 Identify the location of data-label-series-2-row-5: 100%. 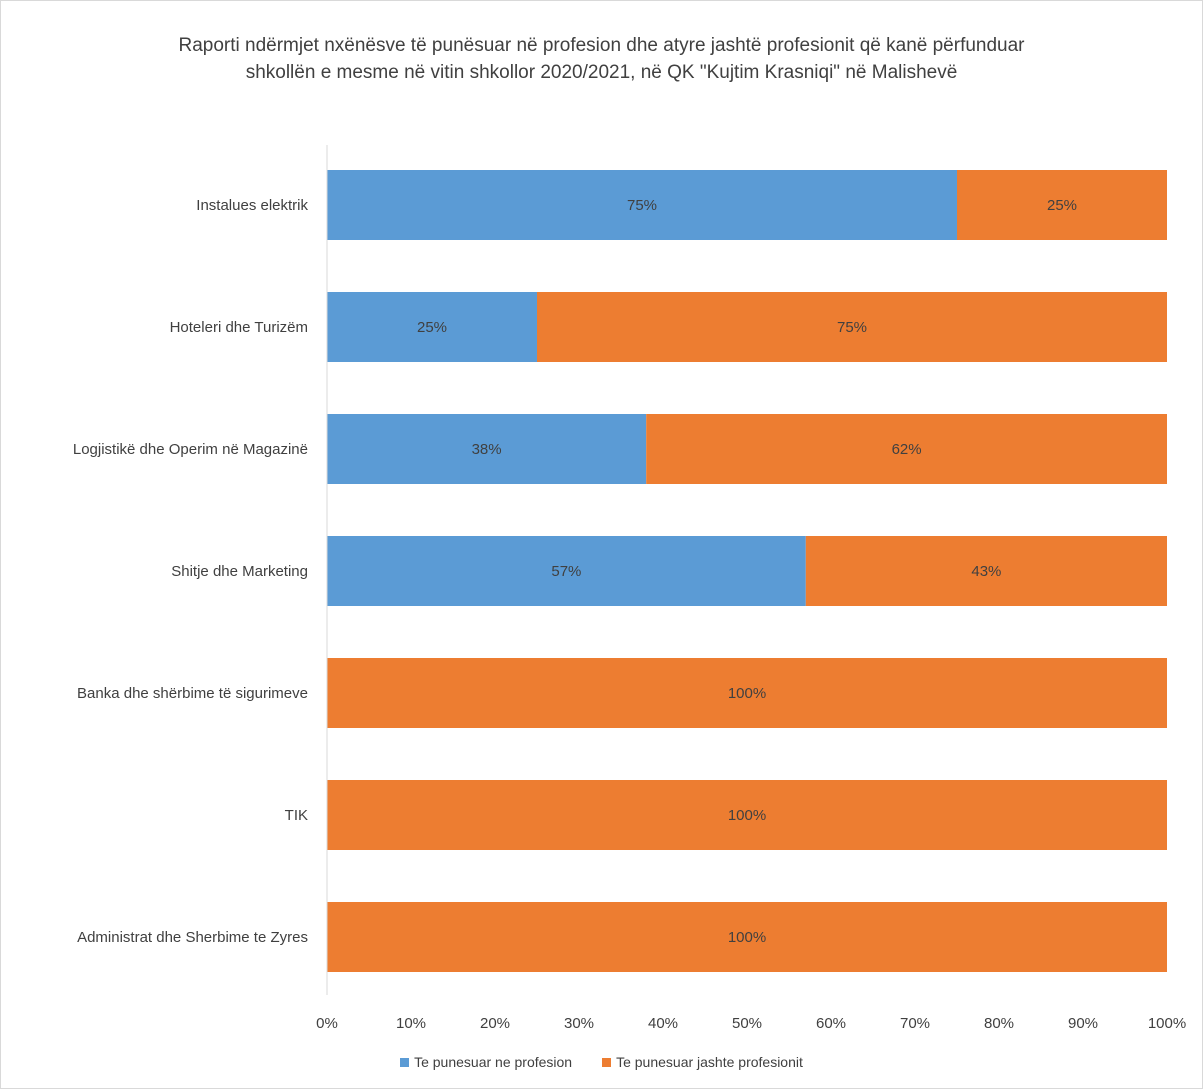
(747, 693).